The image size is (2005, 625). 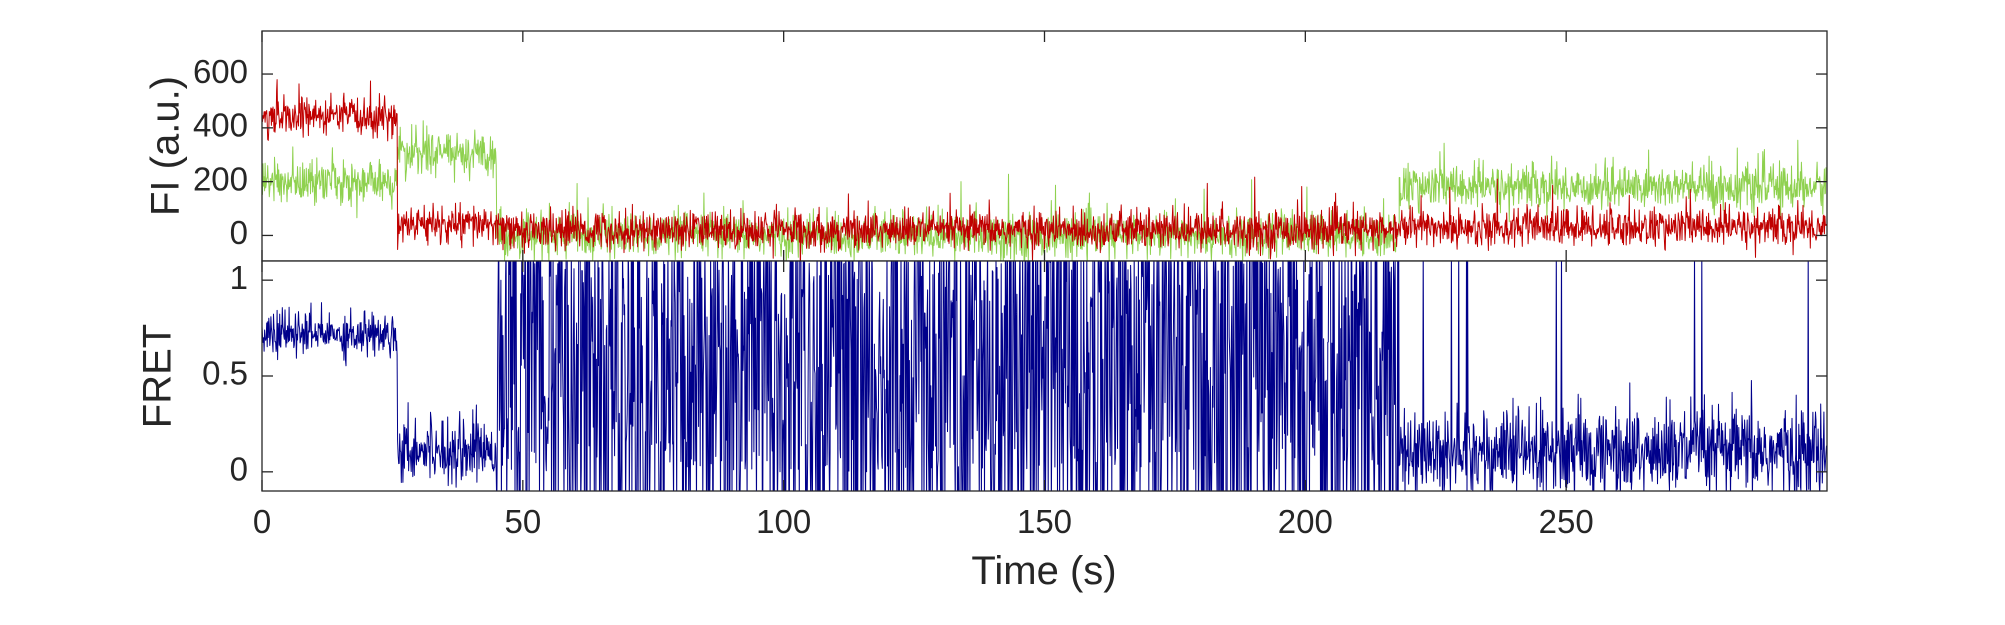 What do you see at coordinates (522, 521) in the screenshot?
I see `x-tick-label: 50` at bounding box center [522, 521].